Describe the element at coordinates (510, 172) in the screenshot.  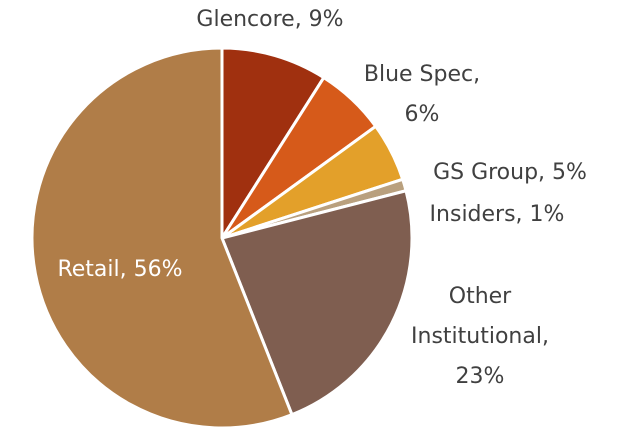
I see `data-label: GS Group, 5%` at that location.